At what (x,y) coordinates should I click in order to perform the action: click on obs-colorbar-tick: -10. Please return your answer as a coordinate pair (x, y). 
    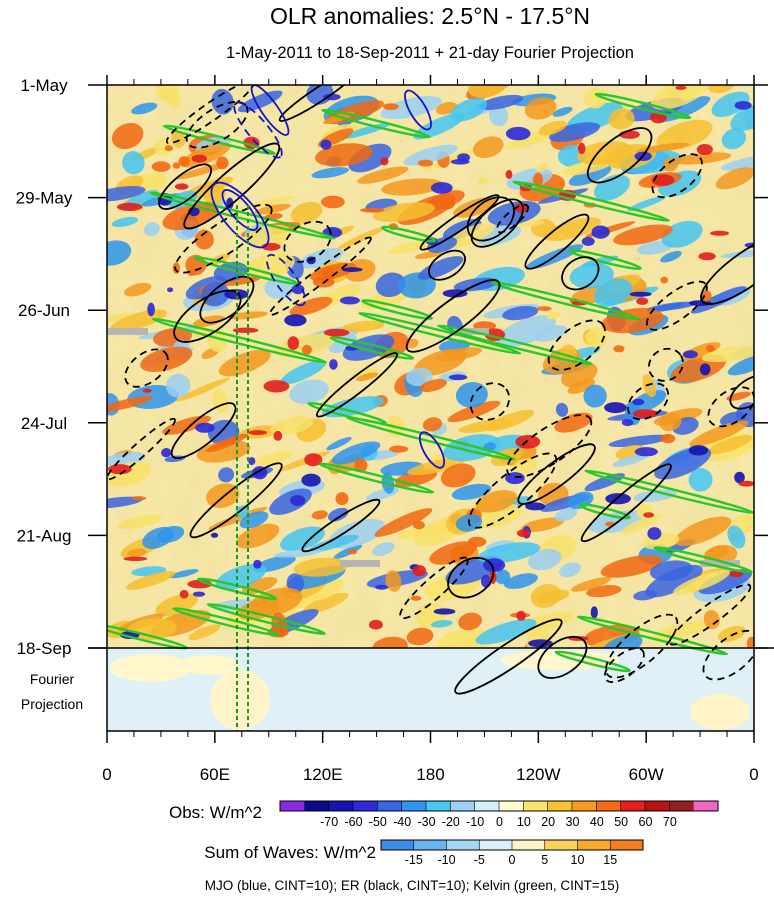
    Looking at the image, I should click on (475, 822).